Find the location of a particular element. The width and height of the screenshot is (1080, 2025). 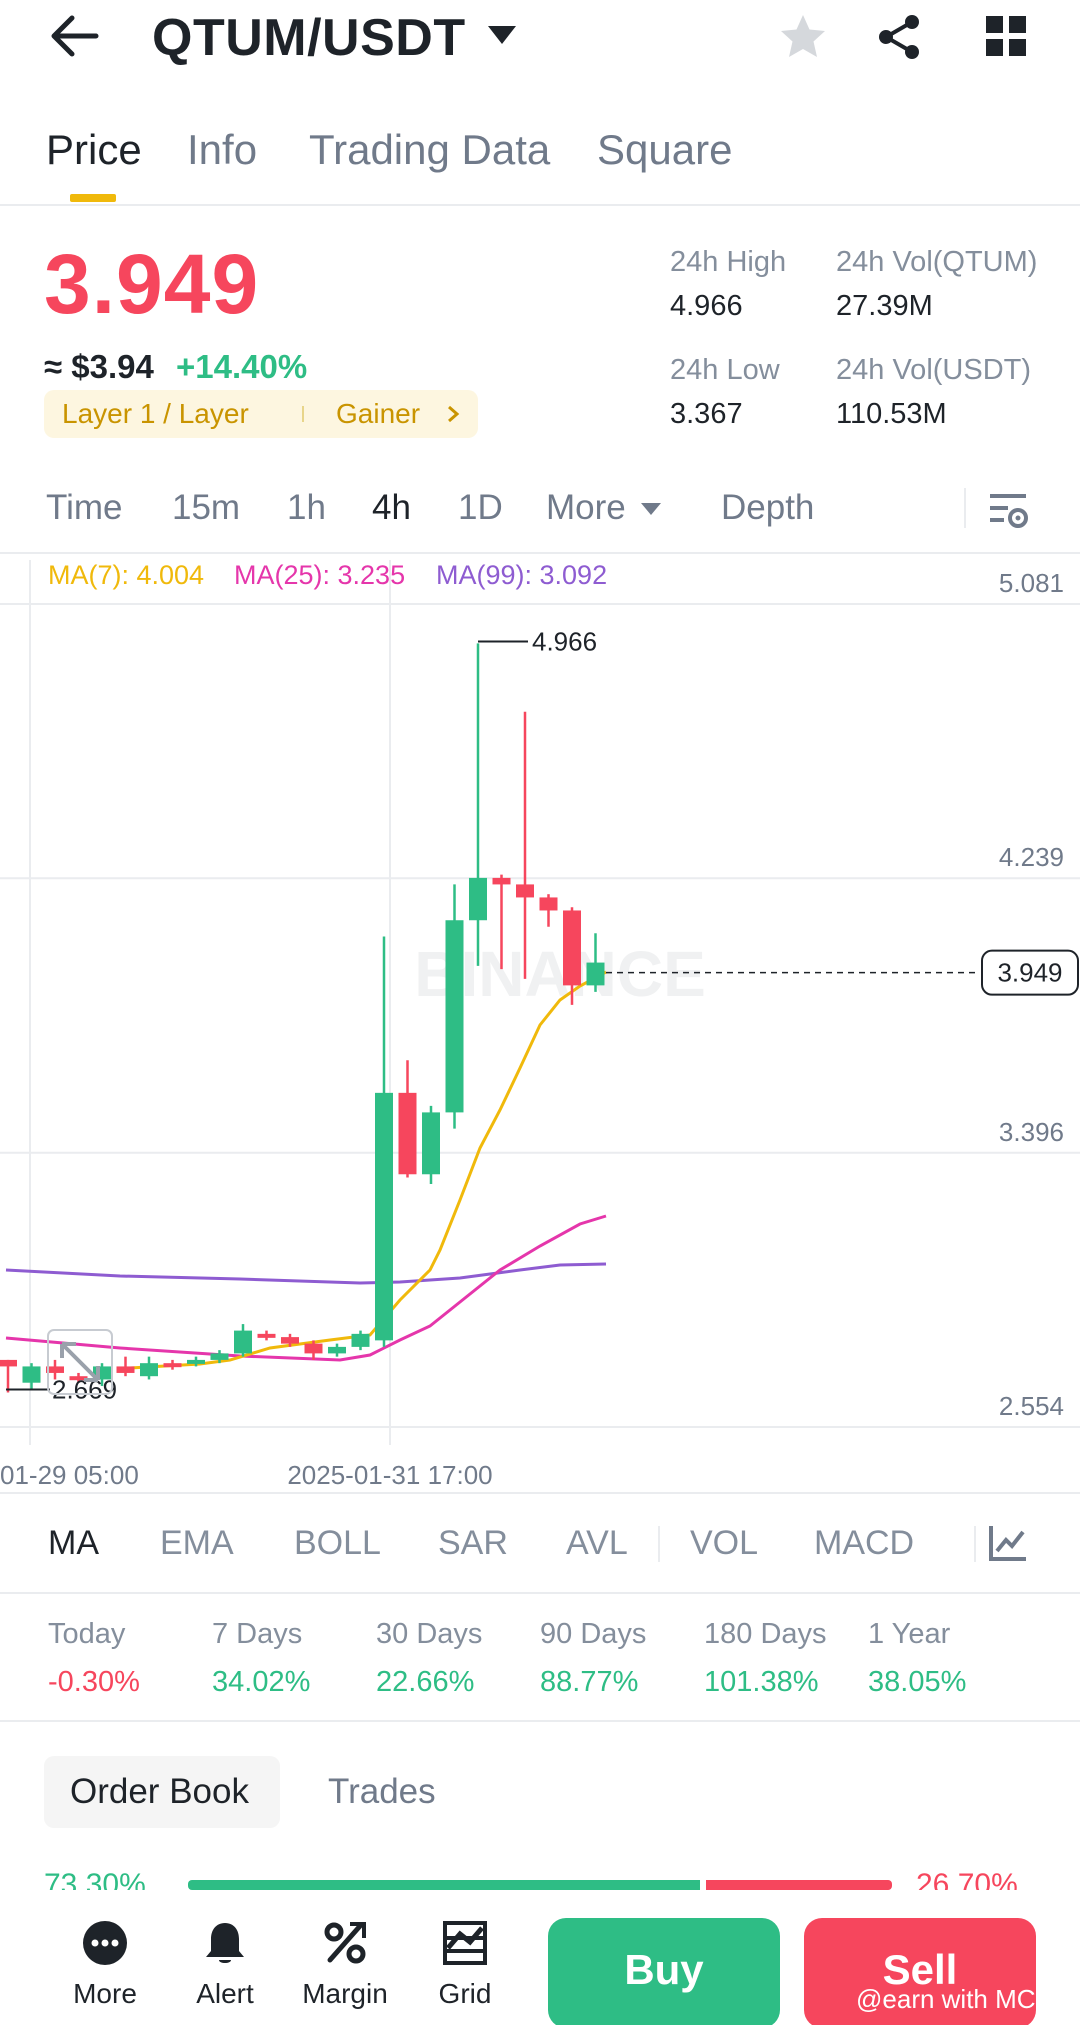

current-price-box is located at coordinates (1030, 972).